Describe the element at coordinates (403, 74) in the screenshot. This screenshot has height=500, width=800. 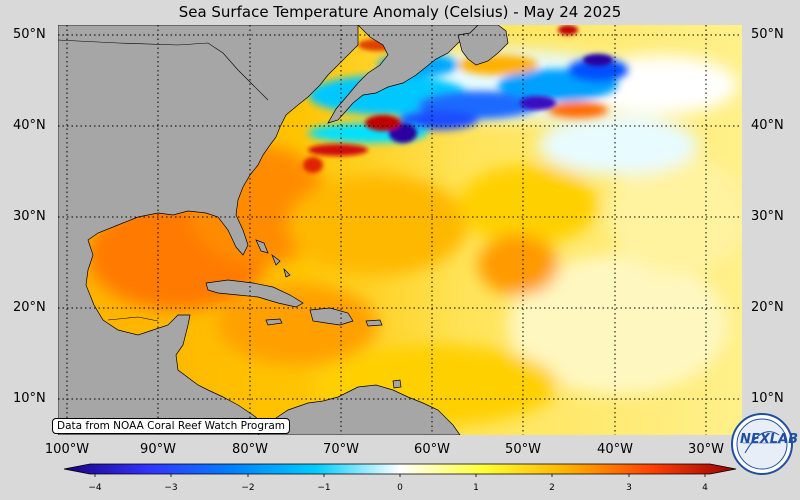
I see `canada-maritimes` at that location.